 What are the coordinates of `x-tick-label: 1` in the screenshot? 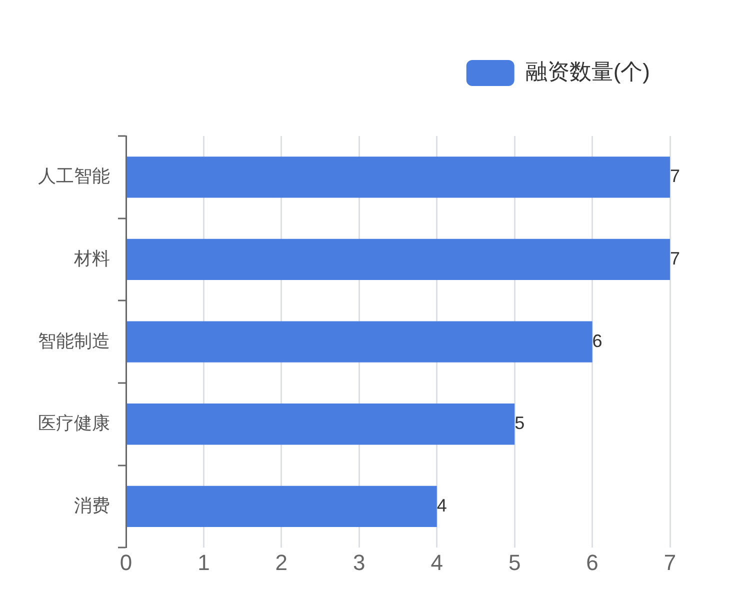 It's located at (204, 562).